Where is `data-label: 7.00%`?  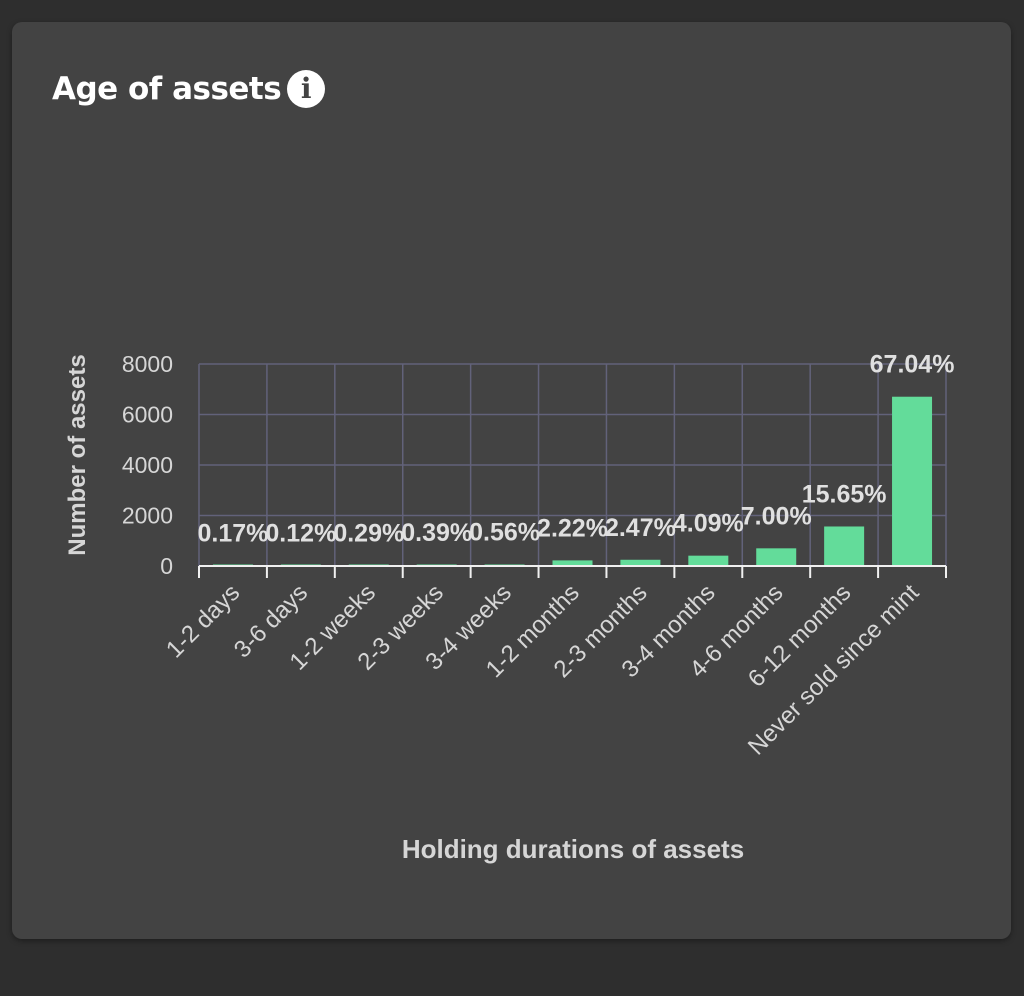 data-label: 7.00% is located at coordinates (776, 516).